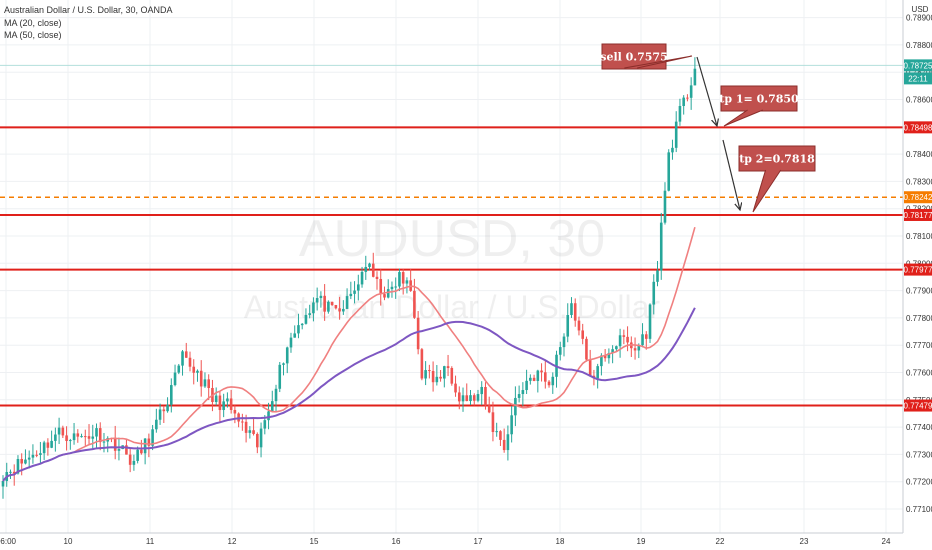 The image size is (932, 550). Describe the element at coordinates (33, 35) in the screenshot. I see `legend-ma50: MA (50, close)` at that location.